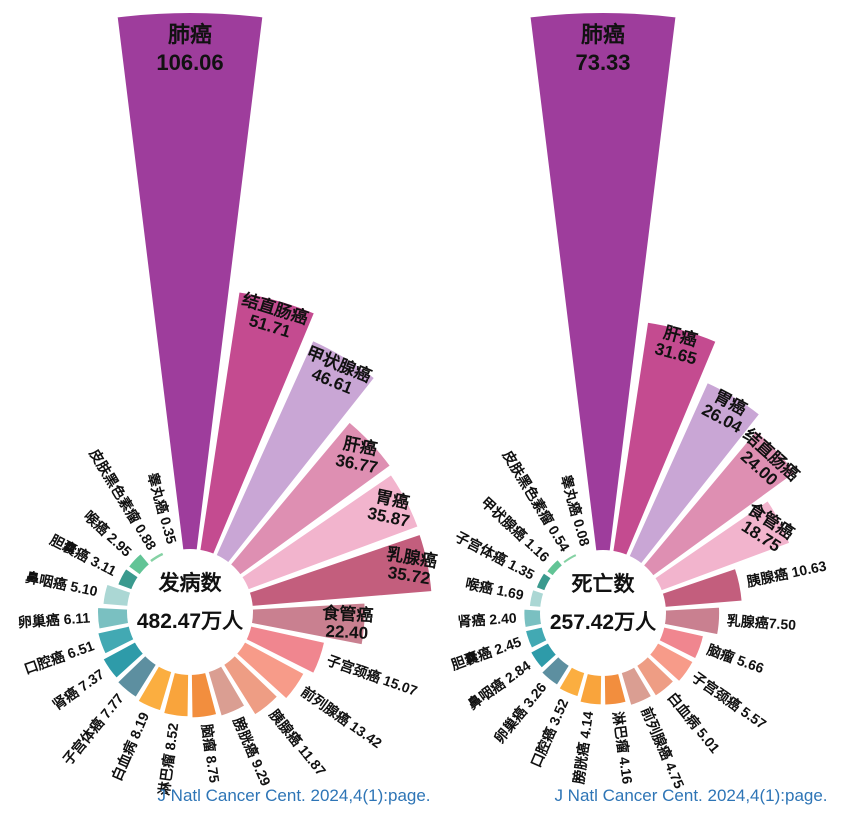 This screenshot has width=845, height=825. I want to click on slice-incidence-膀胱癌, so click(226, 691).